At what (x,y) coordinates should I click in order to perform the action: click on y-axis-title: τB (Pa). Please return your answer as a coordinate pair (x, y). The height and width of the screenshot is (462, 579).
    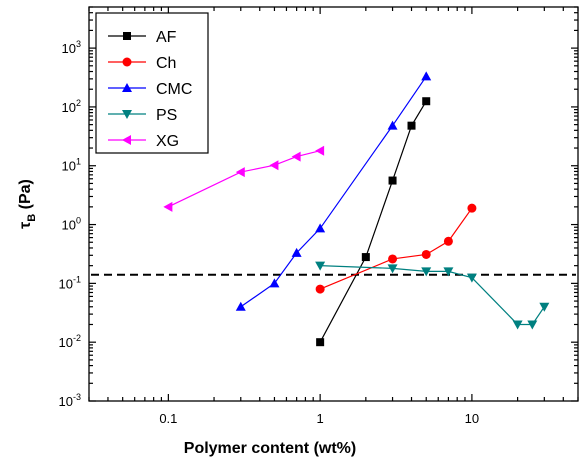
    Looking at the image, I should click on (27, 204).